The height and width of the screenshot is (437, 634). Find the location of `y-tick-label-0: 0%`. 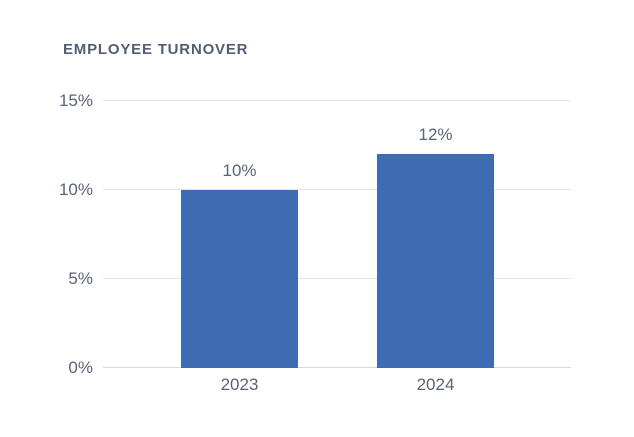

y-tick-label-0: 0% is located at coordinates (80, 367).